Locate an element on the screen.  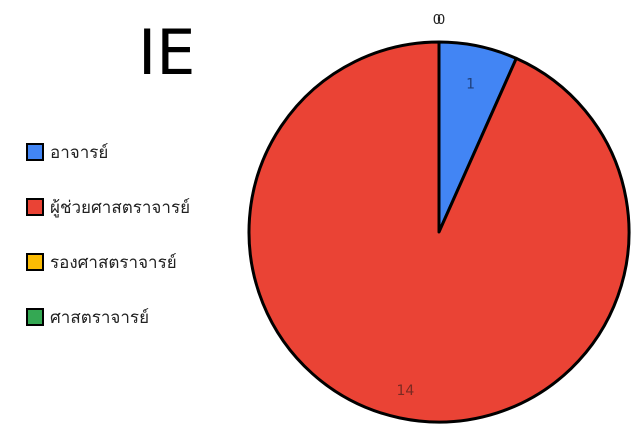
legend-item-associate-professor: รองศาสตราจารย์ is located at coordinates (108, 262).